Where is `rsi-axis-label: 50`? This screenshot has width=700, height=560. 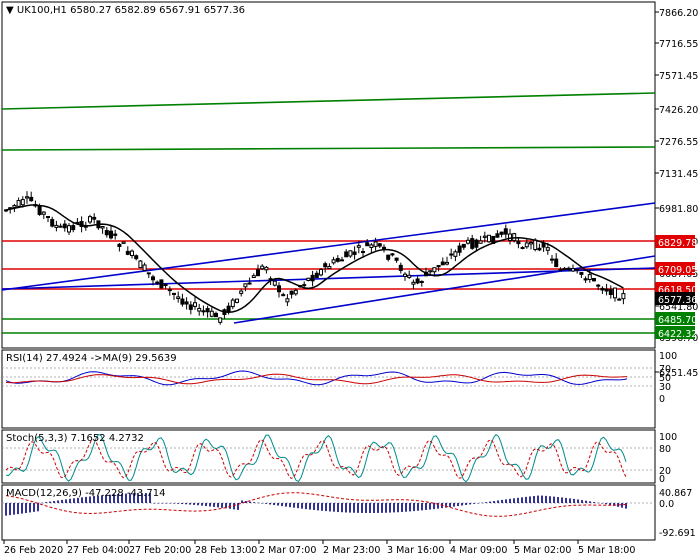 rsi-axis-label: 50 is located at coordinates (665, 378).